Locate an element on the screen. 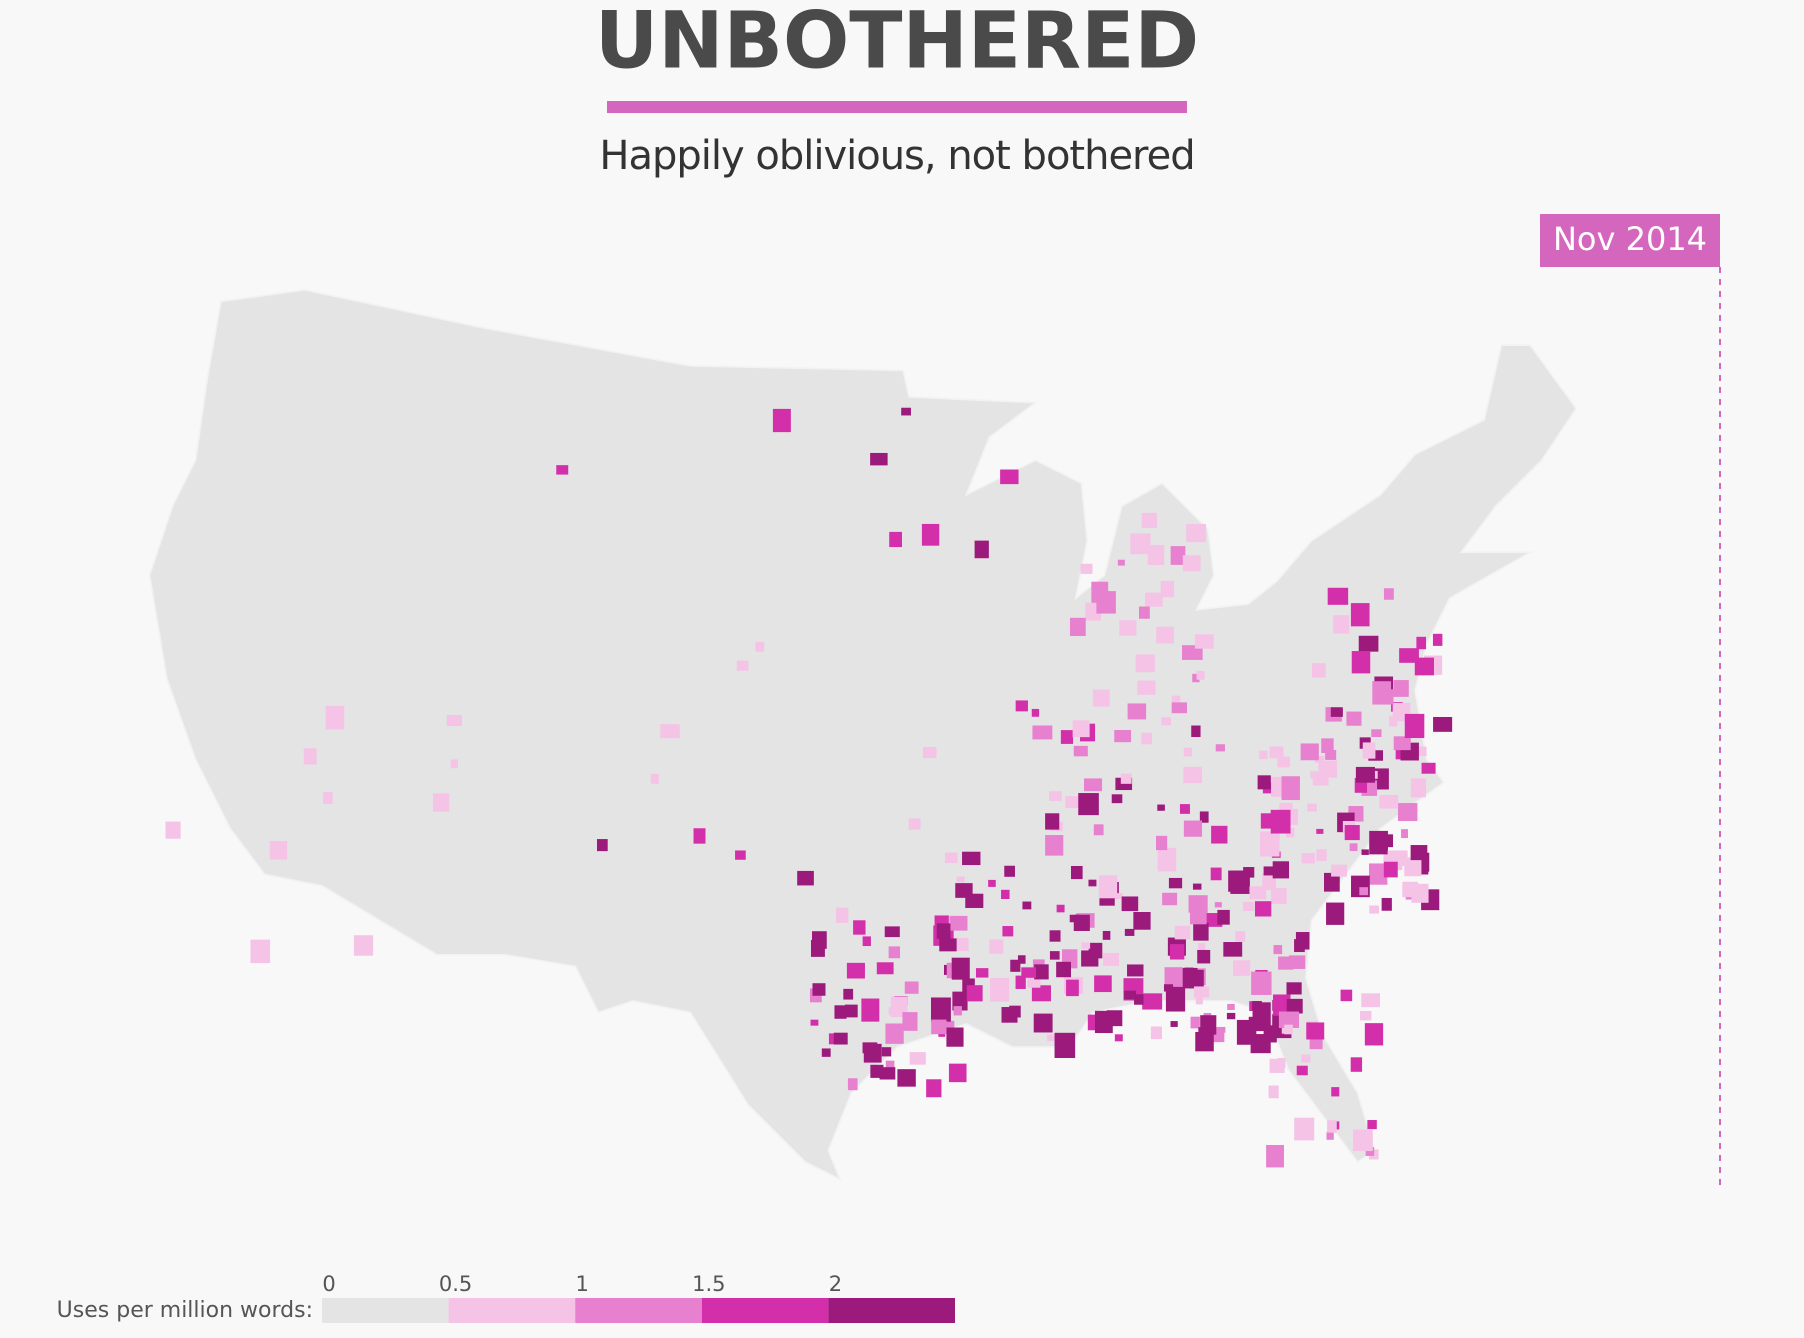 This screenshot has width=1804, height=1338. legend-tick-label: 1.5 is located at coordinates (708, 1284).